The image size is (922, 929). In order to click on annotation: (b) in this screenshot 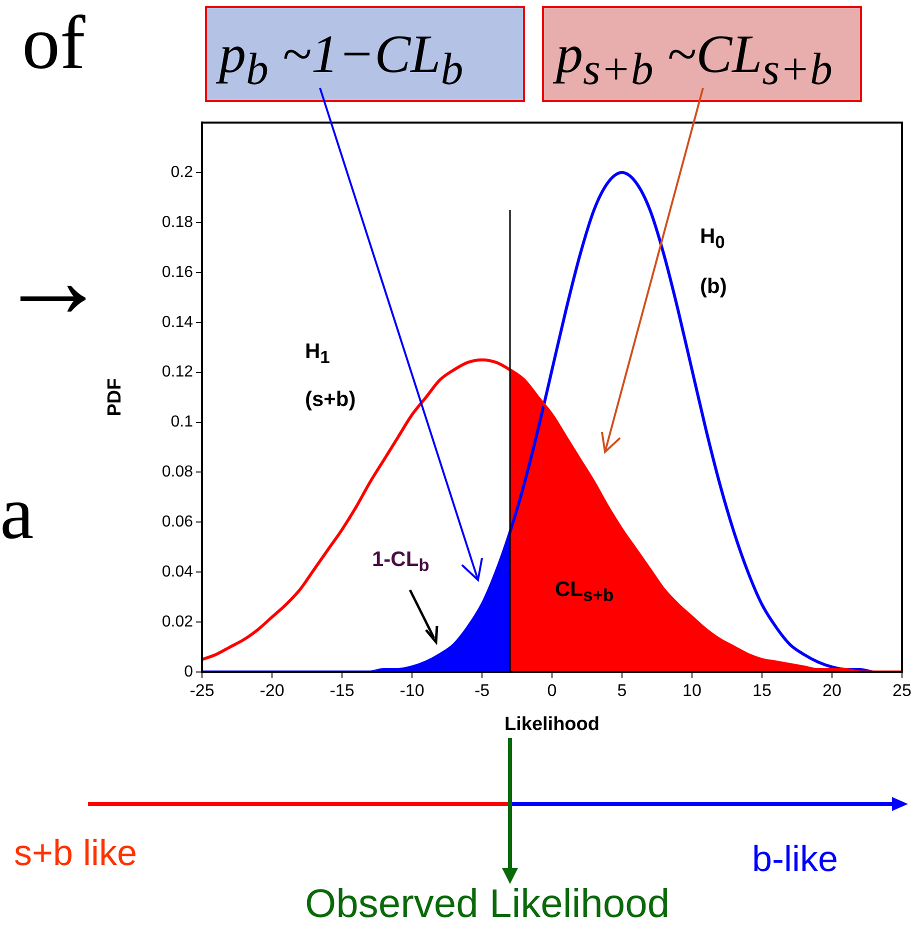, I will do `click(713, 287)`.